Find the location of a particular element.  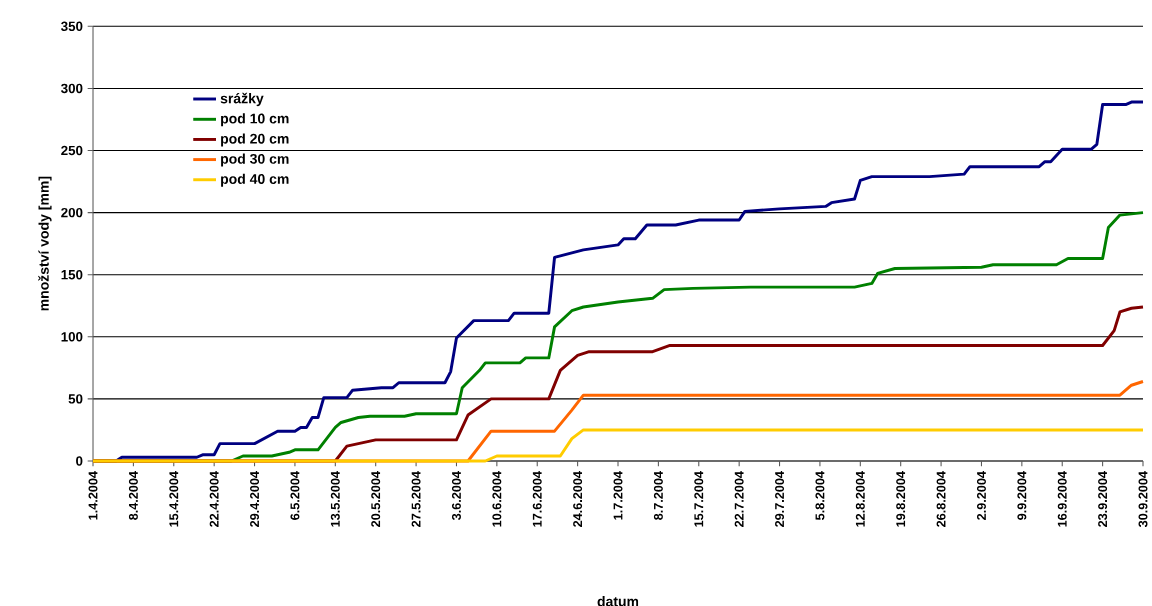

y-axis-title: množství vody [mm] is located at coordinates (45, 243).